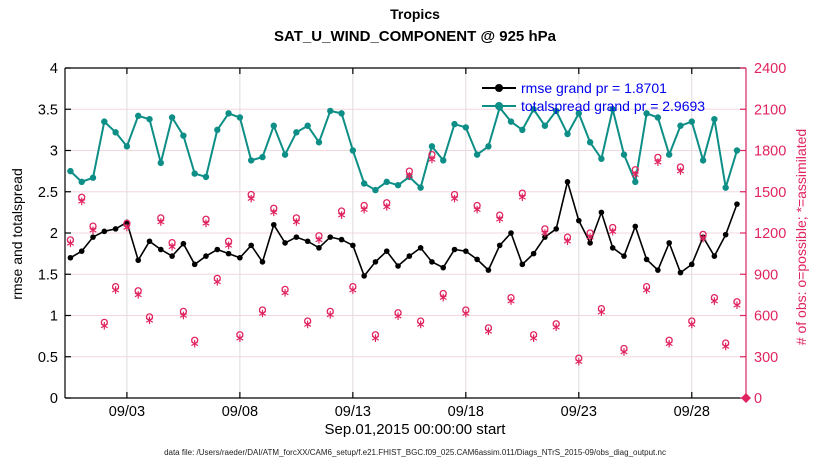  I want to click on y-left-tick-label: 0, so click(54, 399).